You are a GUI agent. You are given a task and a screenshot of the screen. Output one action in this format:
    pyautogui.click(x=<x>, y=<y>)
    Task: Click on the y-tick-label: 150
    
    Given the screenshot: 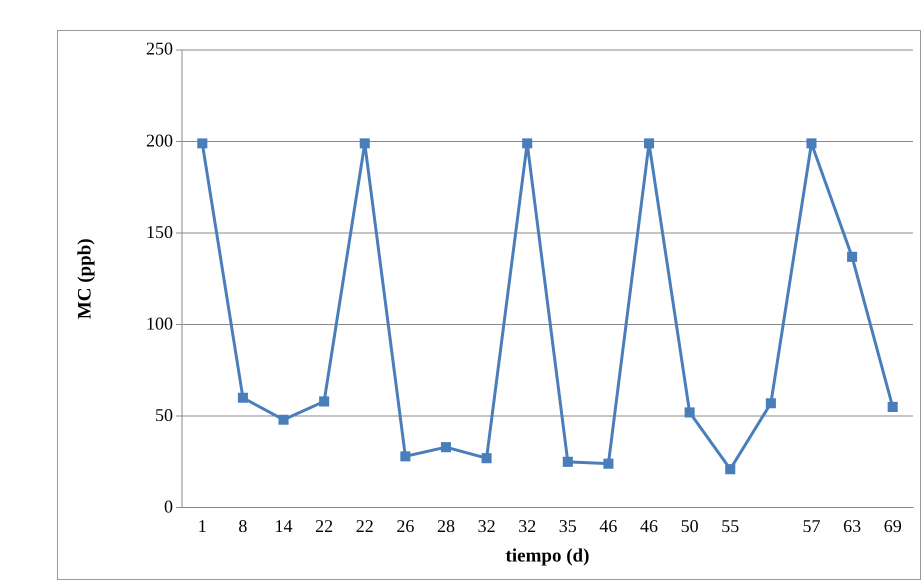 What is the action you would take?
    pyautogui.click(x=159, y=232)
    